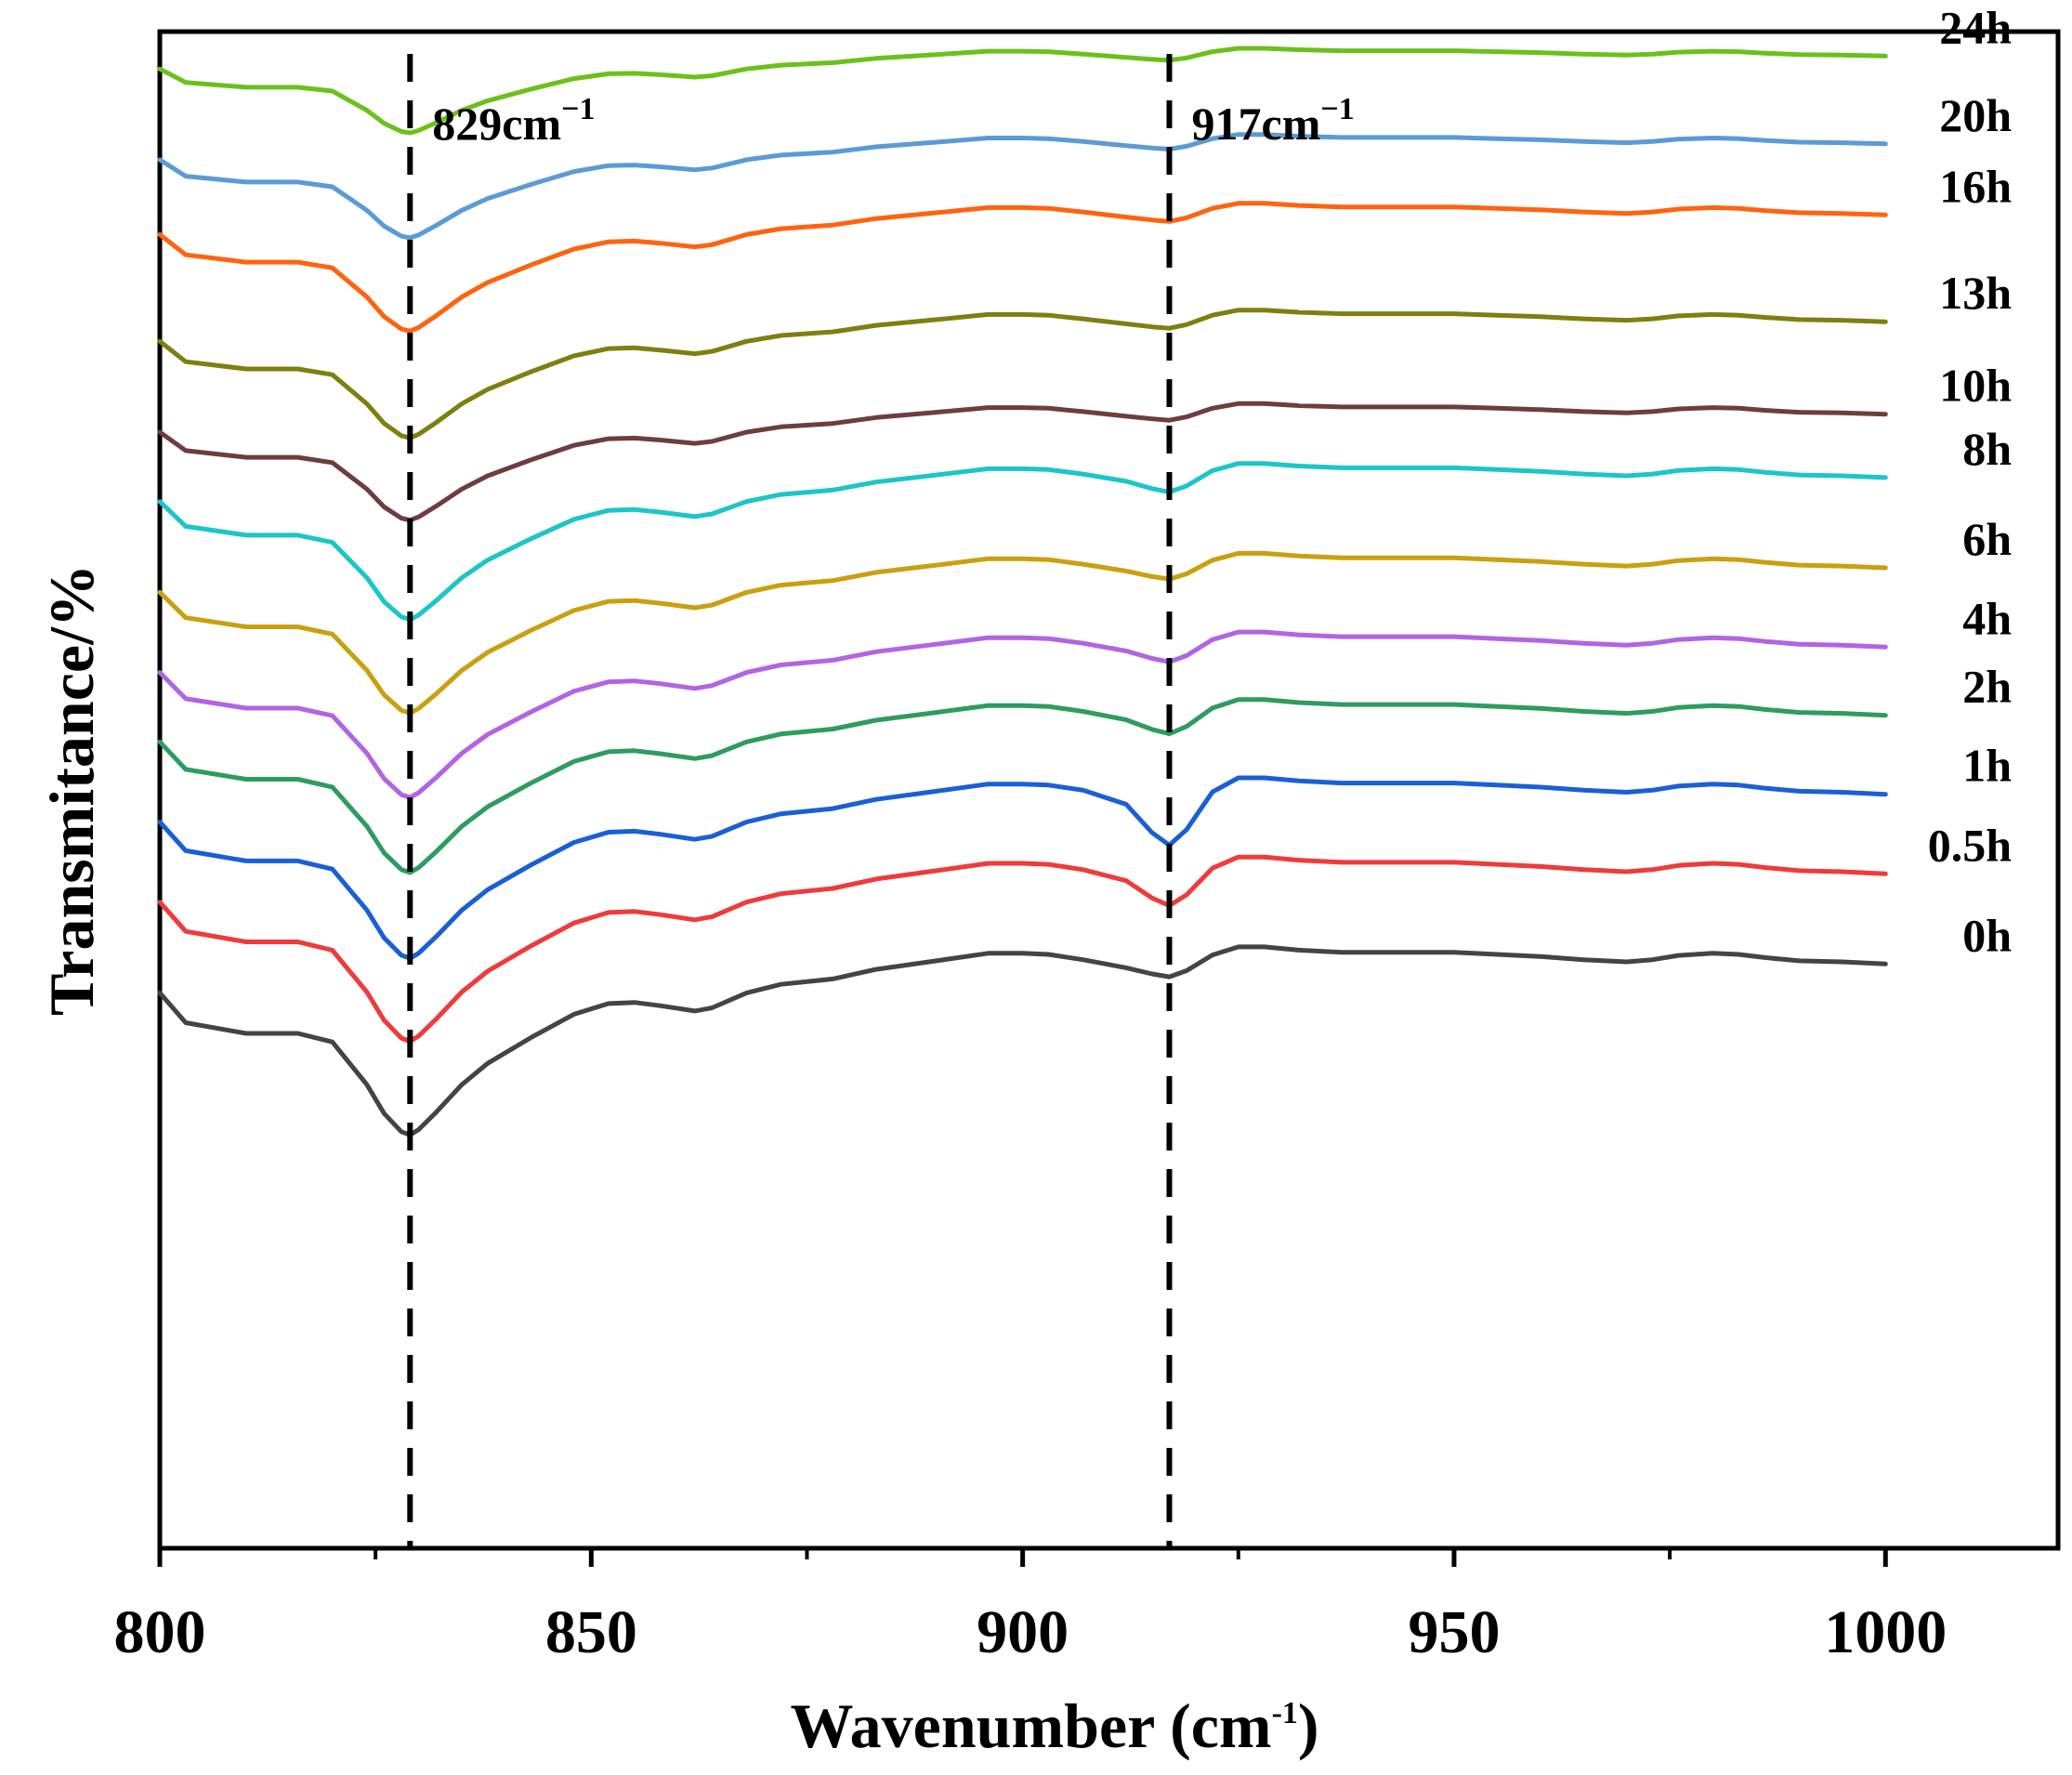 The height and width of the screenshot is (1775, 2072). I want to click on series-line-6h, so click(1022, 633).